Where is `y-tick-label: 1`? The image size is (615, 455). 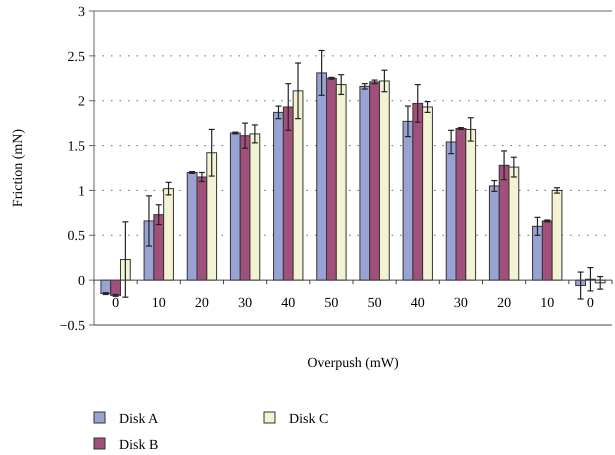 y-tick-label: 1 is located at coordinates (81, 192).